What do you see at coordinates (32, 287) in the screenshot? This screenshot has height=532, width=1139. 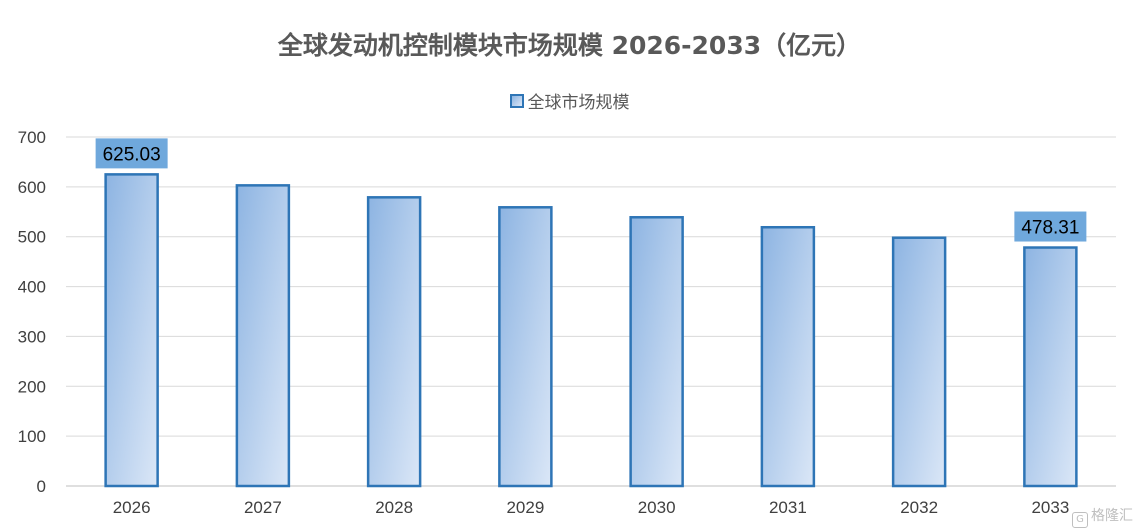 I see `y-tick-label: 400` at bounding box center [32, 287].